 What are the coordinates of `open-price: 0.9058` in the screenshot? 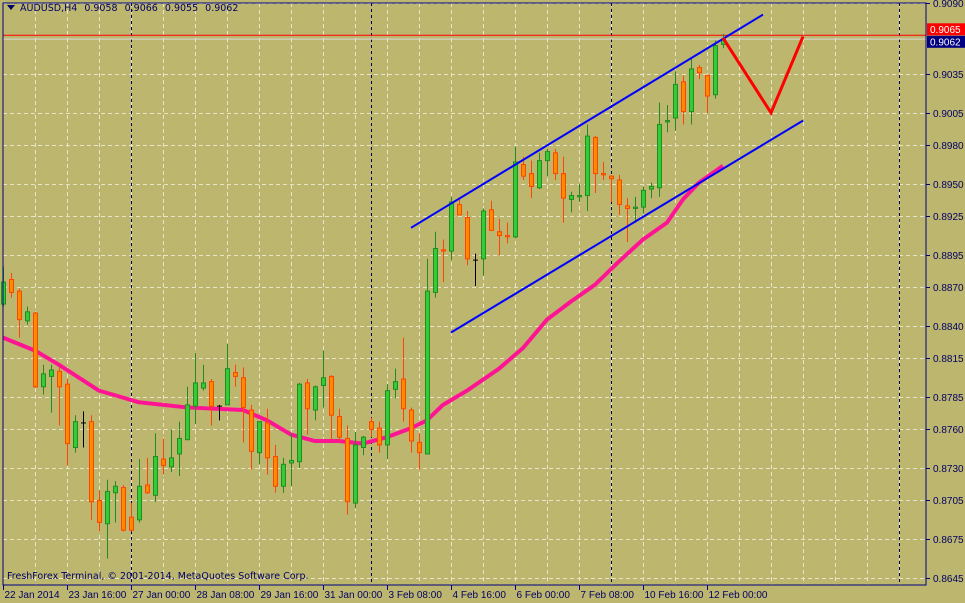 It's located at (101, 8).